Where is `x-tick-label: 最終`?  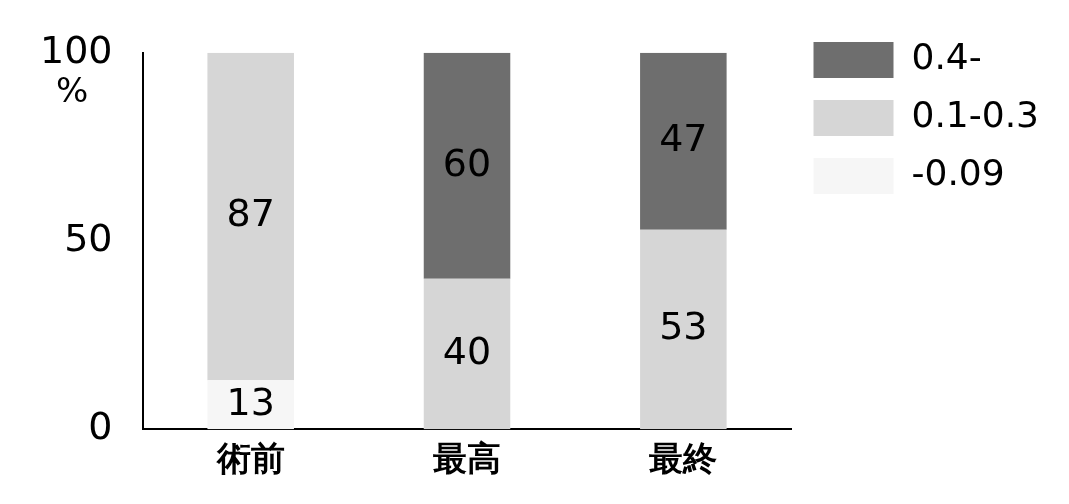
x-tick-label: 最終 is located at coordinates (683, 458).